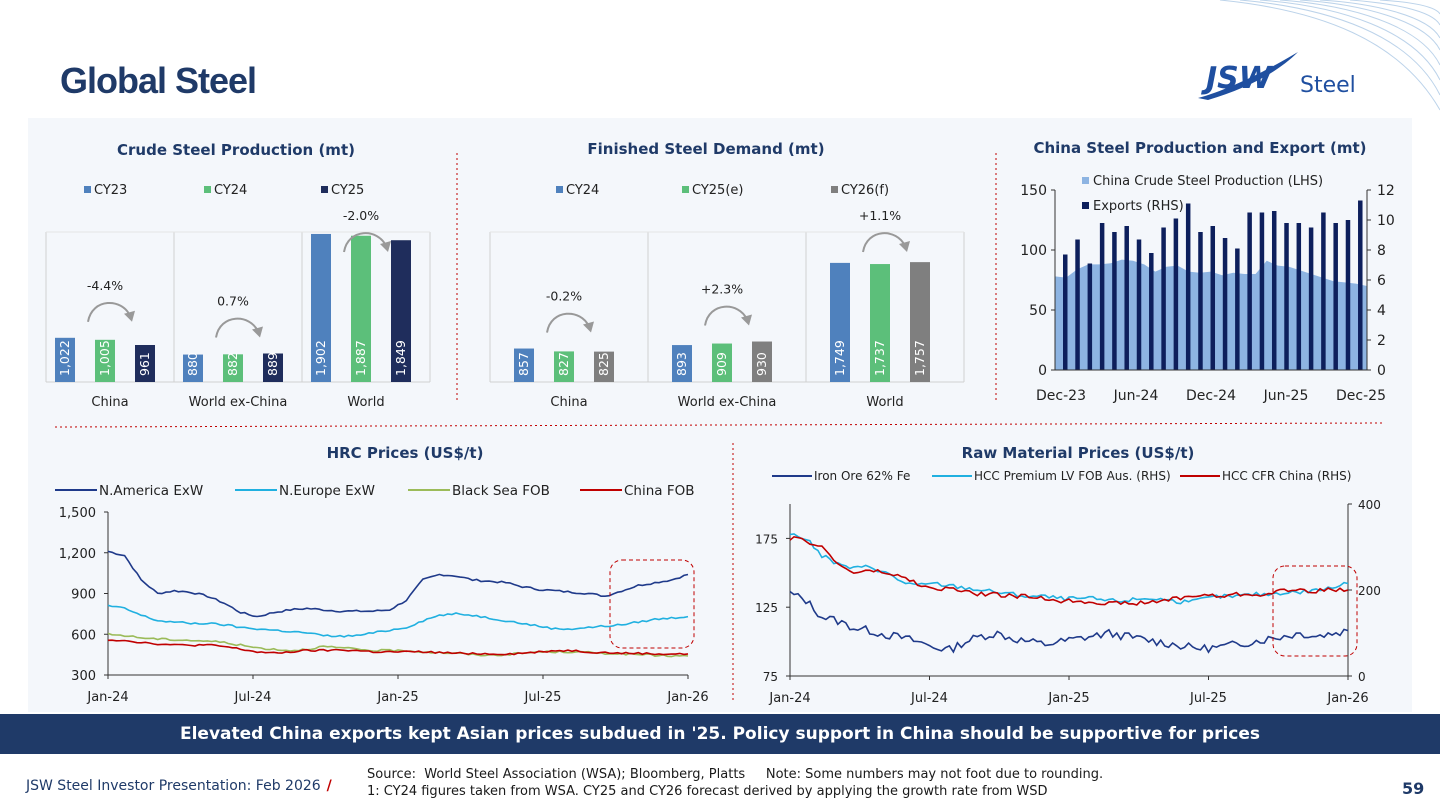  Describe the element at coordinates (77, 513) in the screenshot. I see `y-tick: 1,500` at that location.